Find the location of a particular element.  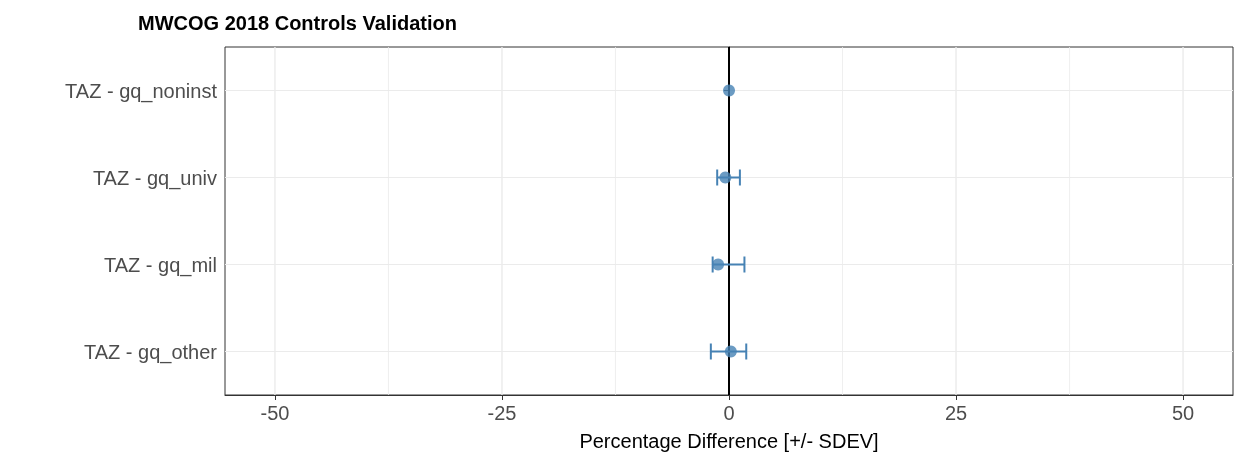

x-tick-label: 50 is located at coordinates (1183, 413).